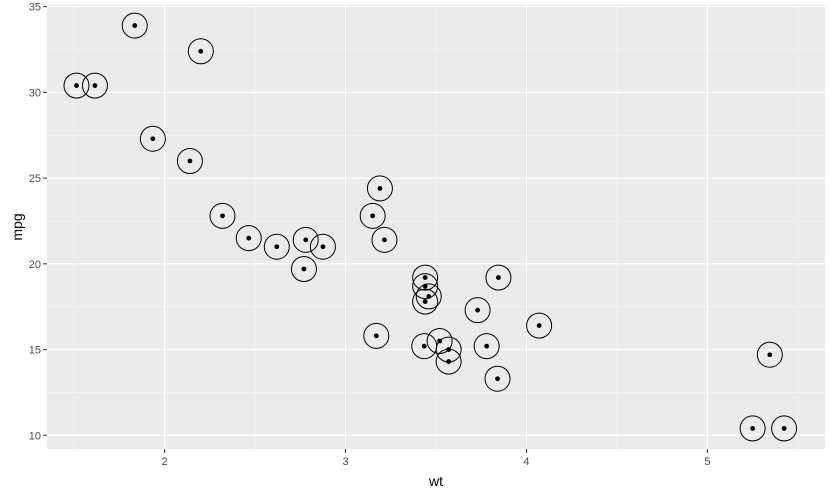 This screenshot has height=496, width=831. What do you see at coordinates (35, 265) in the screenshot?
I see `y-tick-label: 20` at bounding box center [35, 265].